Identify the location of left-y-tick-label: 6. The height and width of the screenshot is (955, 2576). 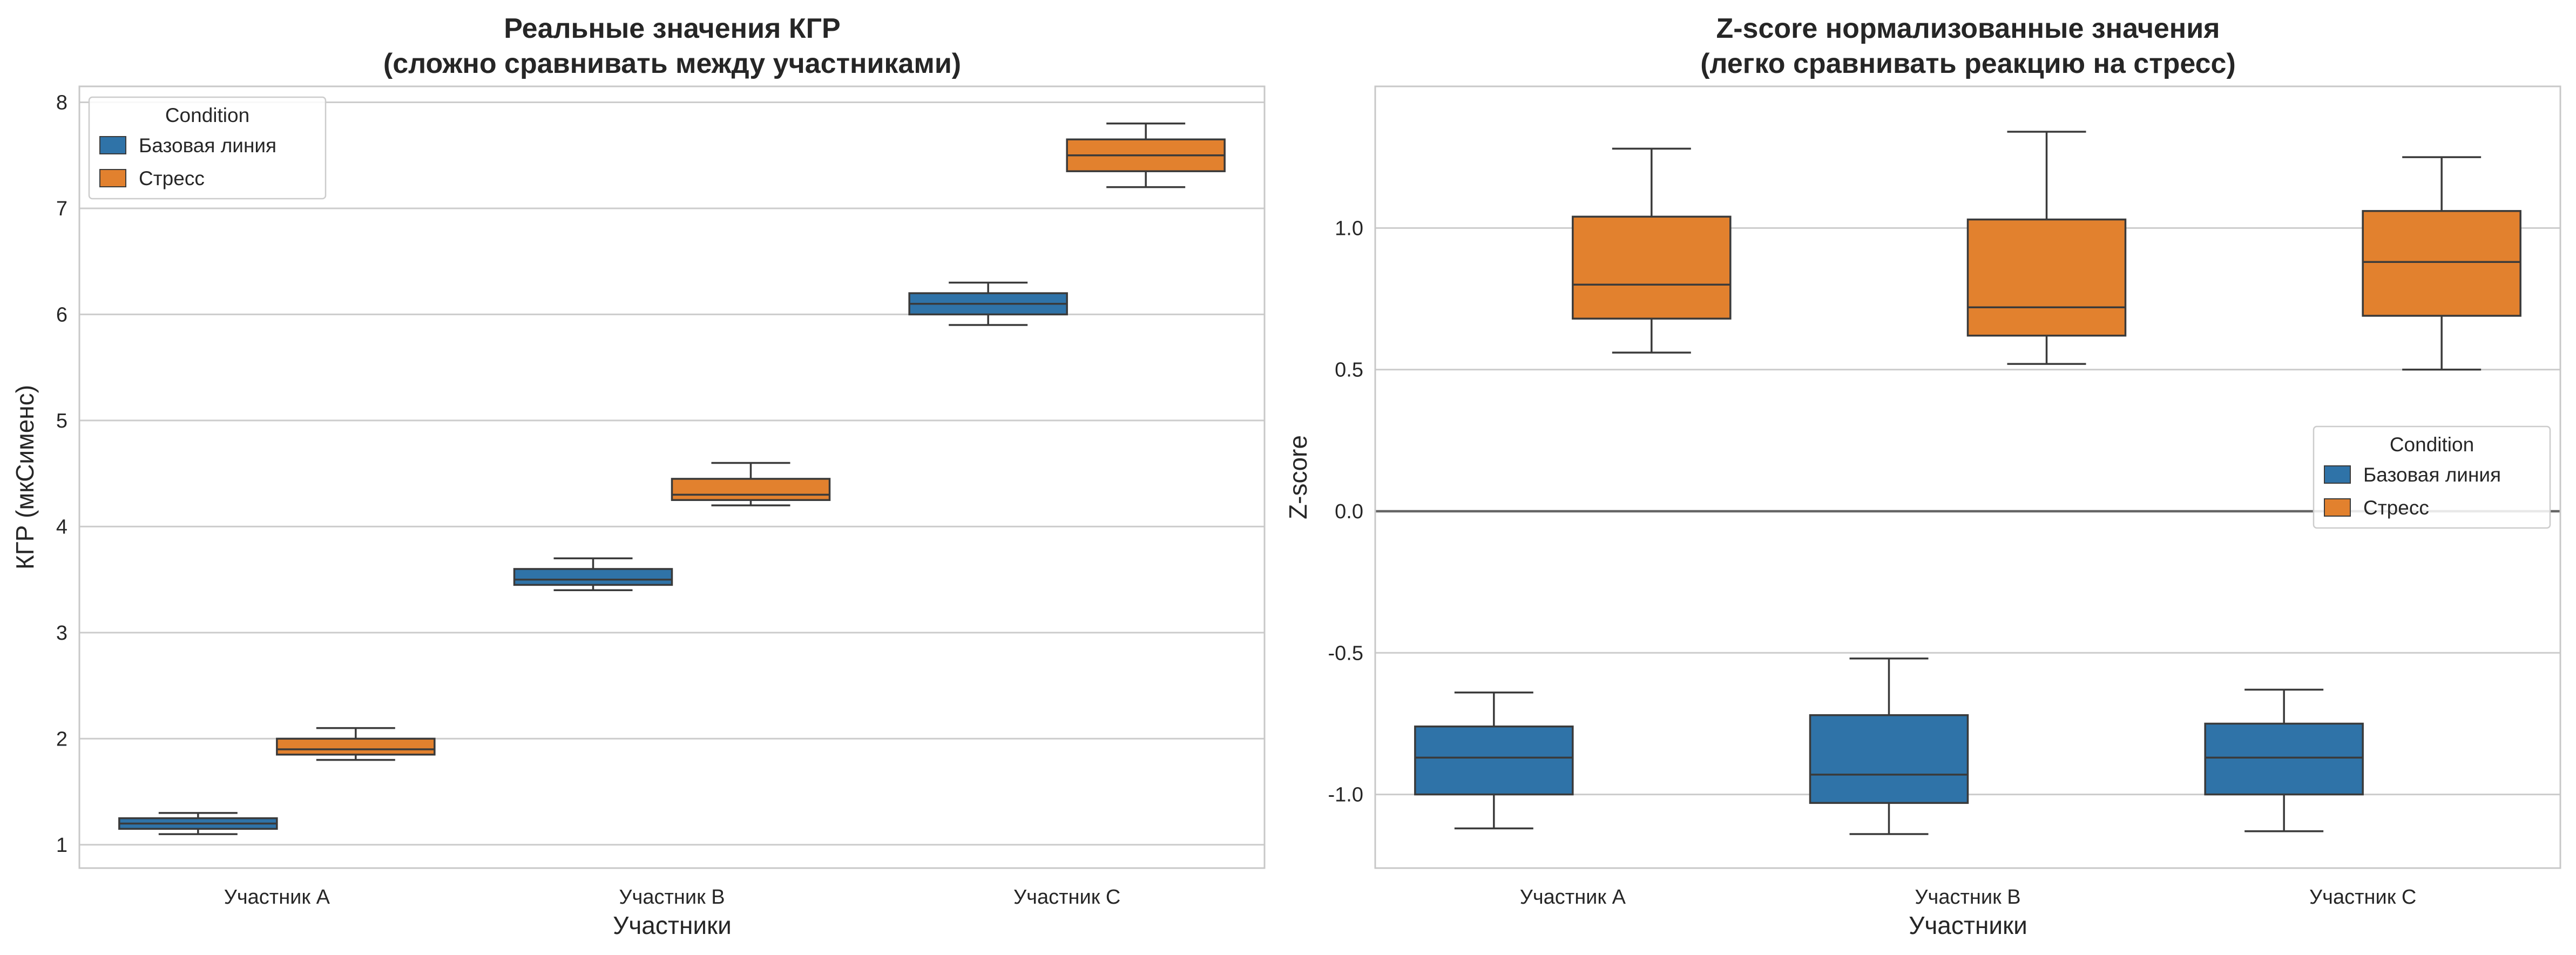
(62, 314).